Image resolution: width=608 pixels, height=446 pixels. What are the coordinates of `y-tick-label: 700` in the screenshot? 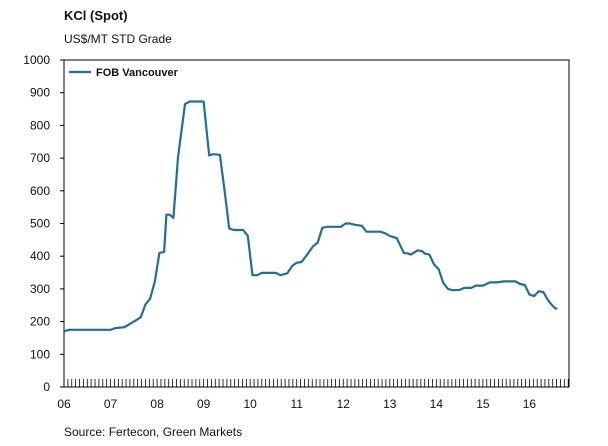 It's located at (40, 158).